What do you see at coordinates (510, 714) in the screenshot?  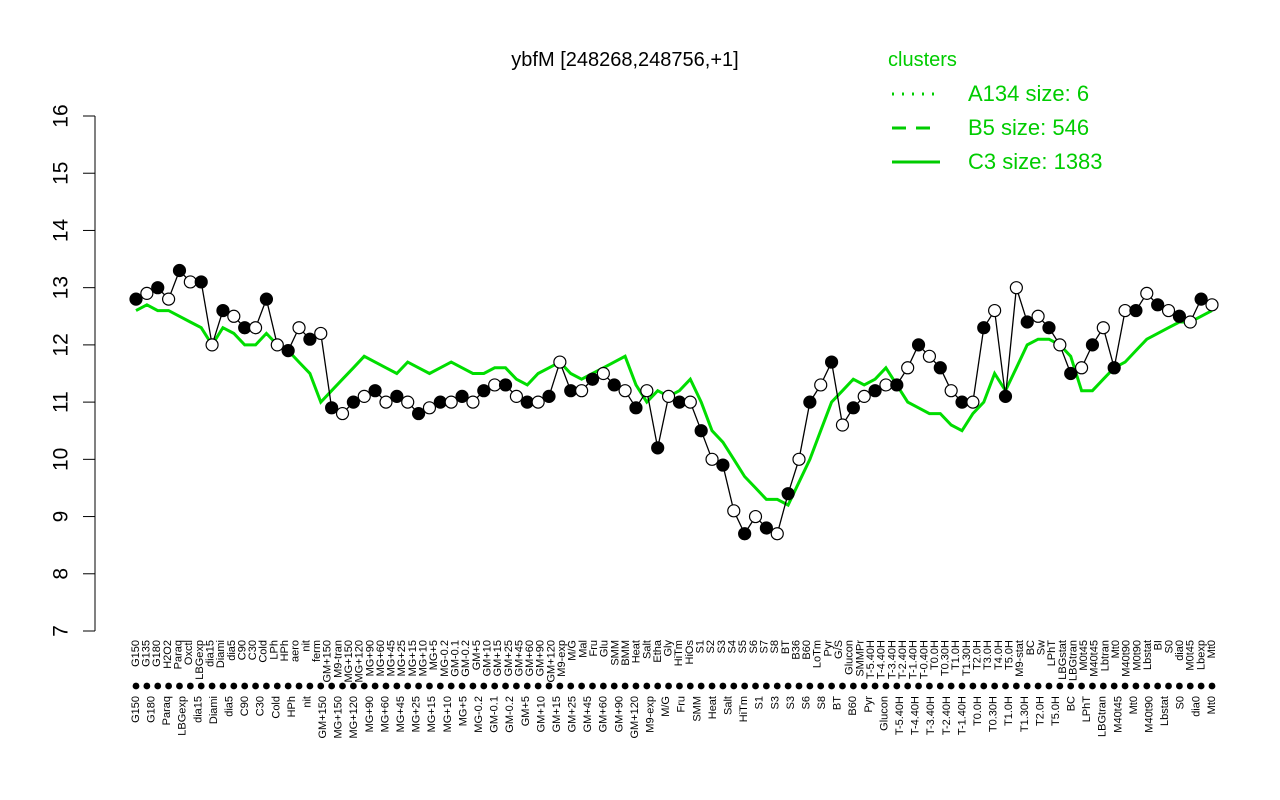 I see `x-tick-label: GM-0.2` at bounding box center [510, 714].